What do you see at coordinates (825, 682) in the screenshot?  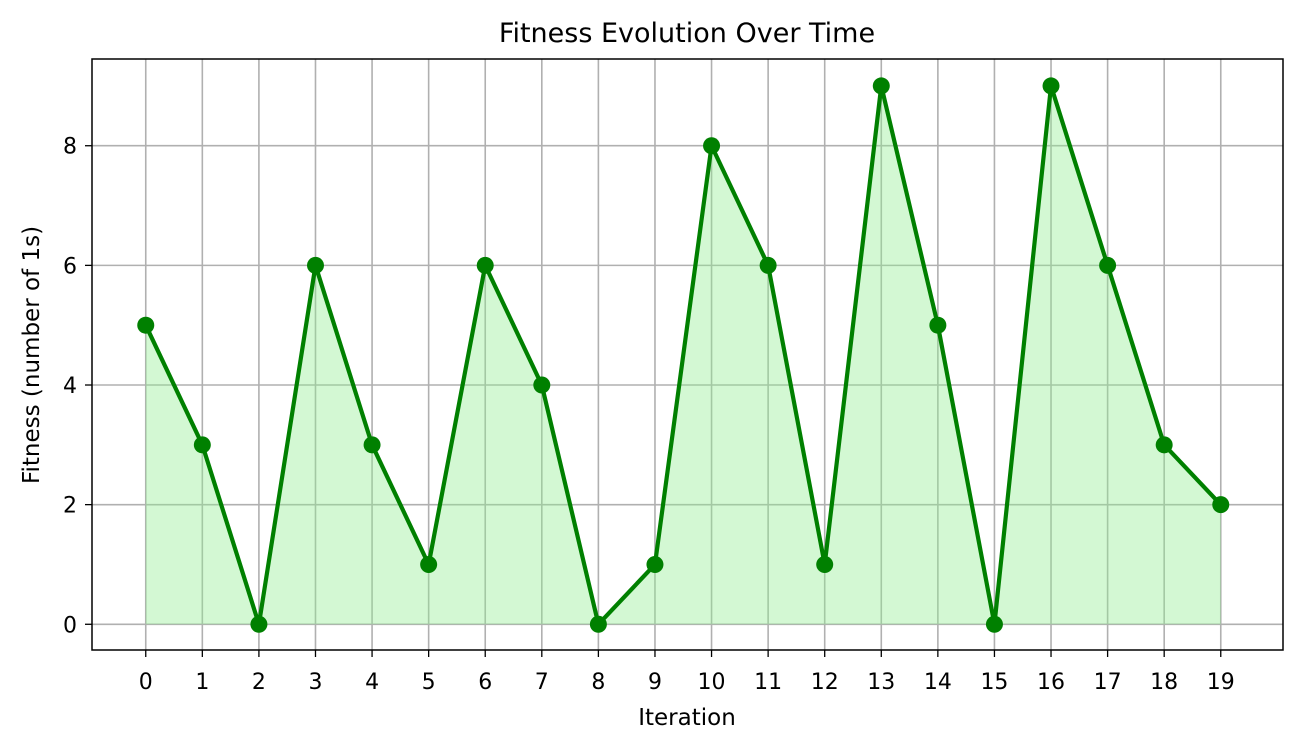 I see `x-tick-label: 12` at bounding box center [825, 682].